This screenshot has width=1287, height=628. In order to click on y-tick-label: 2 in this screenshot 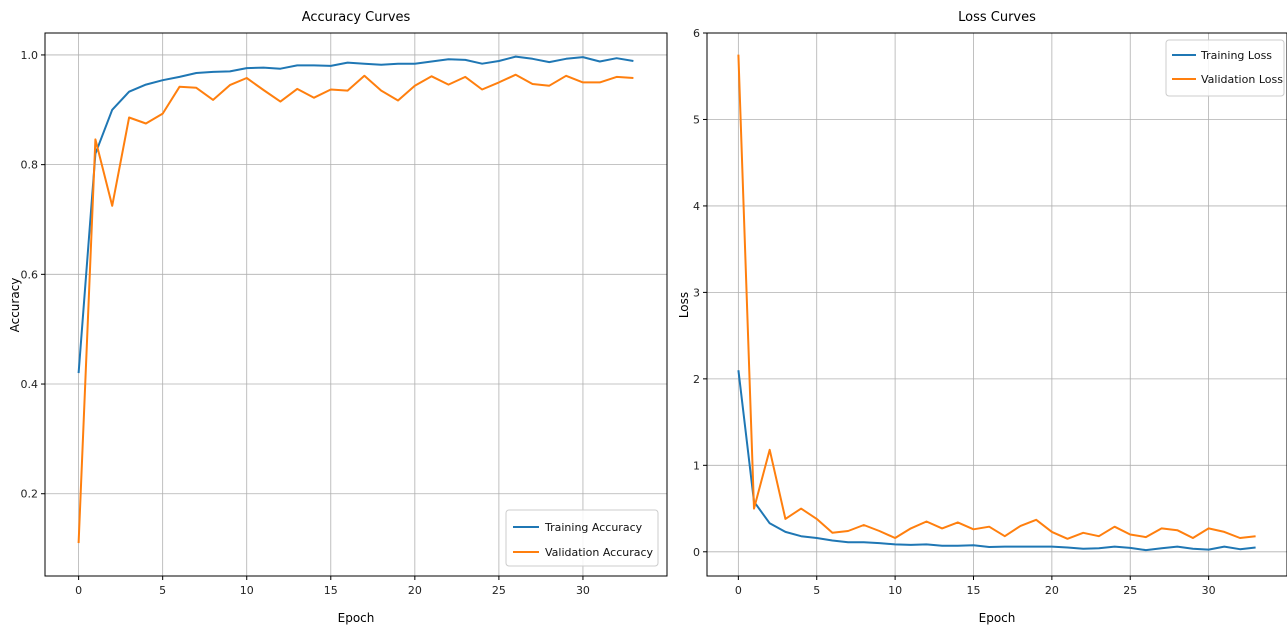, I will do `click(696, 379)`.